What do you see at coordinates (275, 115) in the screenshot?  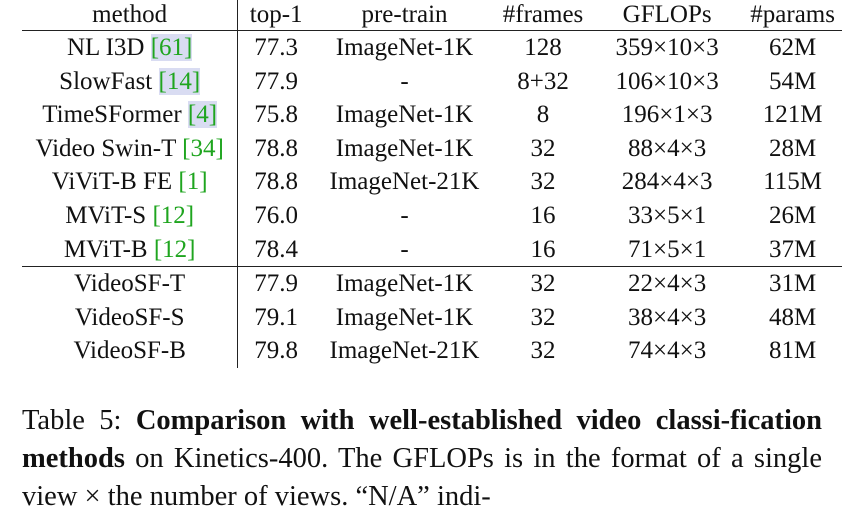 I see `cell-top1: 75.8` at bounding box center [275, 115].